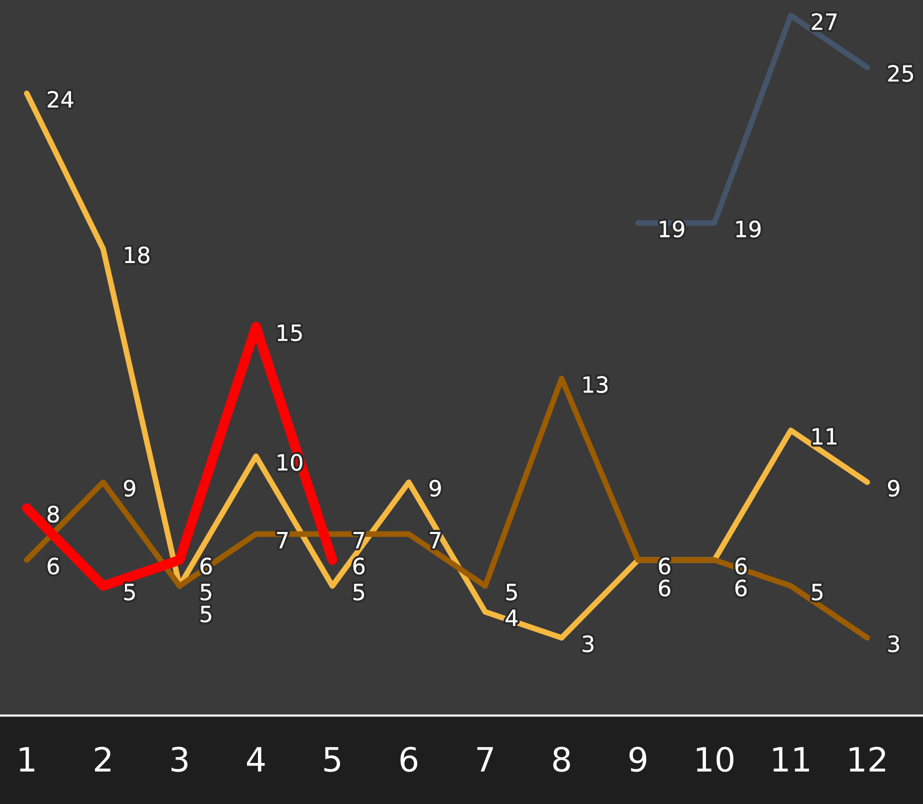 This screenshot has width=923, height=804. What do you see at coordinates (255, 759) in the screenshot?
I see `x-tick-label: 4` at bounding box center [255, 759].